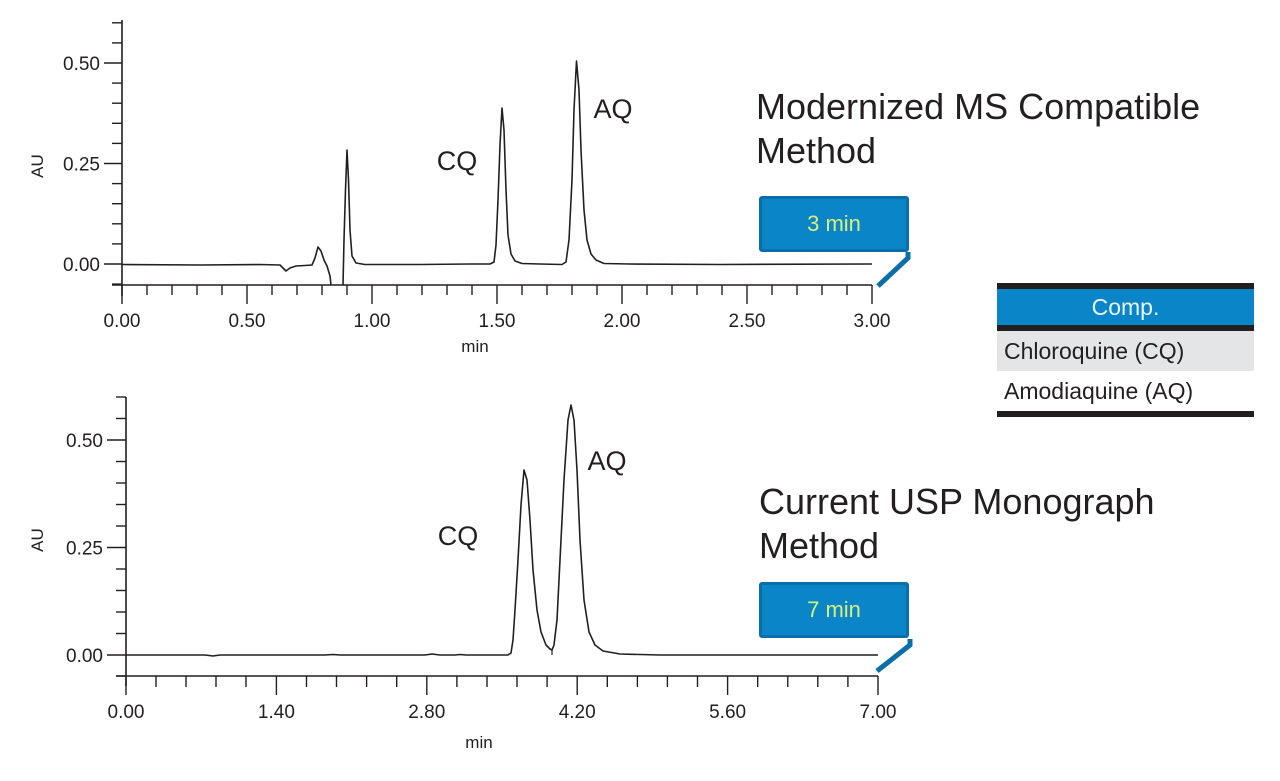 Image resolution: width=1280 pixels, height=781 pixels. Describe the element at coordinates (1099, 390) in the screenshot. I see `legend-row-amodiaquine: Amodiaquine (AQ)` at that location.